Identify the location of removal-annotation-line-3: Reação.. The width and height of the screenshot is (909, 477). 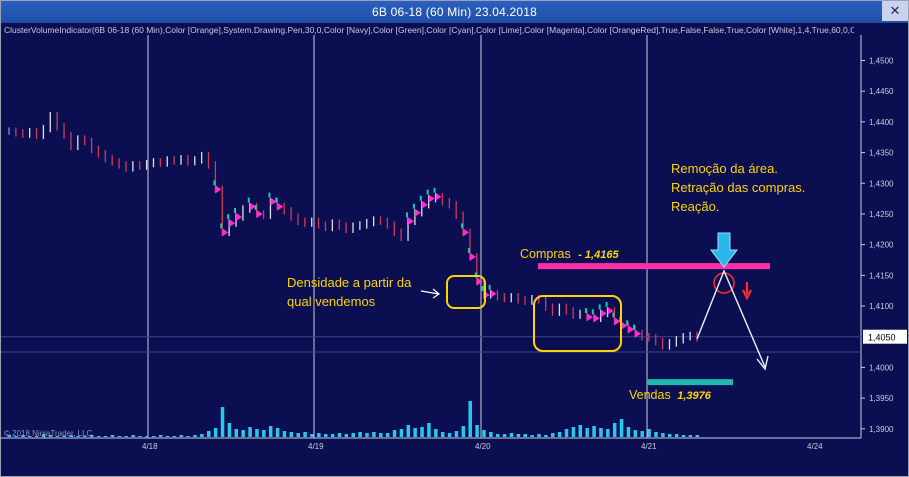
(695, 206).